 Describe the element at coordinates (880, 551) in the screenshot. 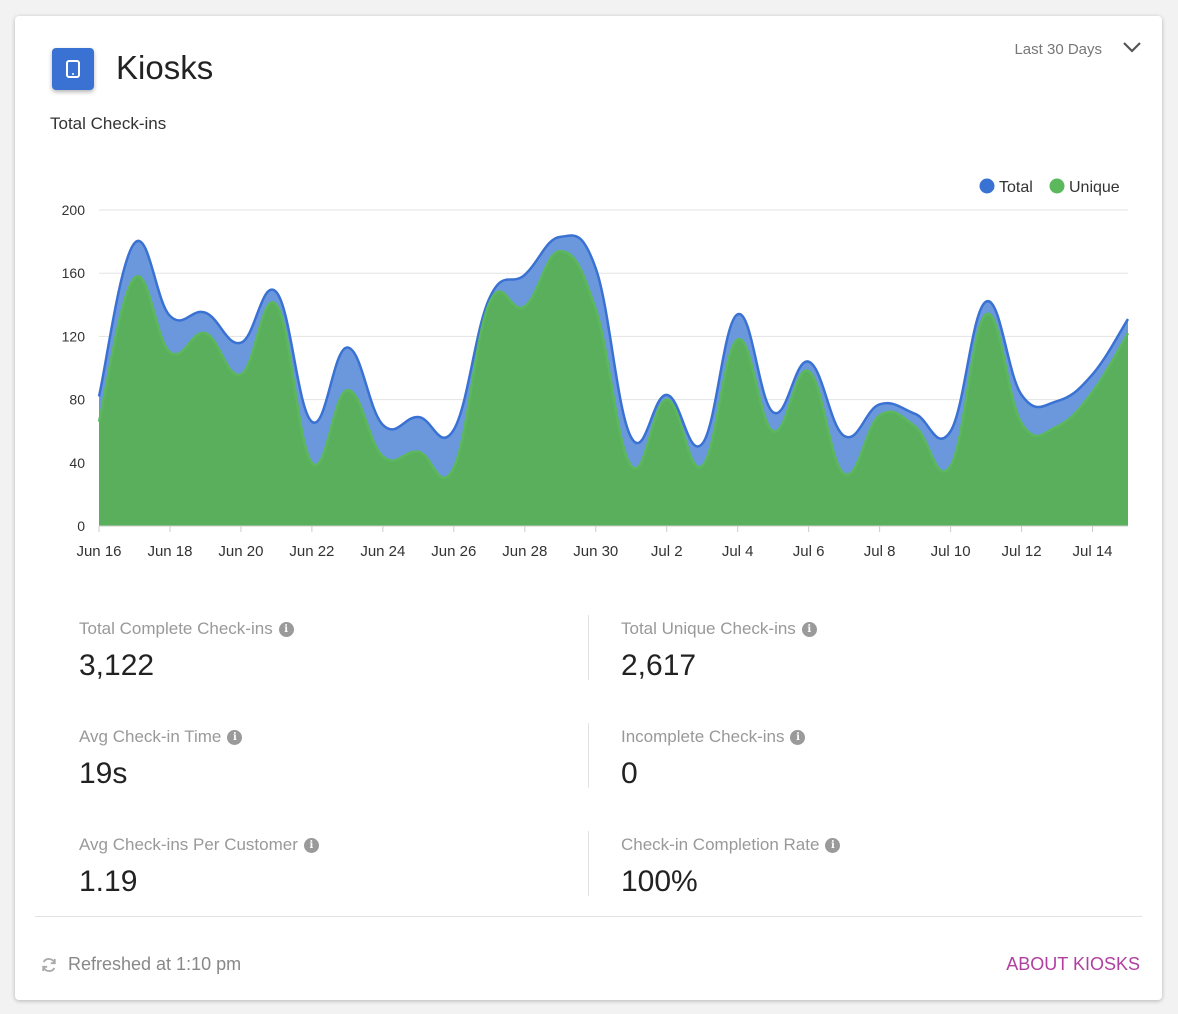

I see `x-tick-label: Jul 8` at that location.